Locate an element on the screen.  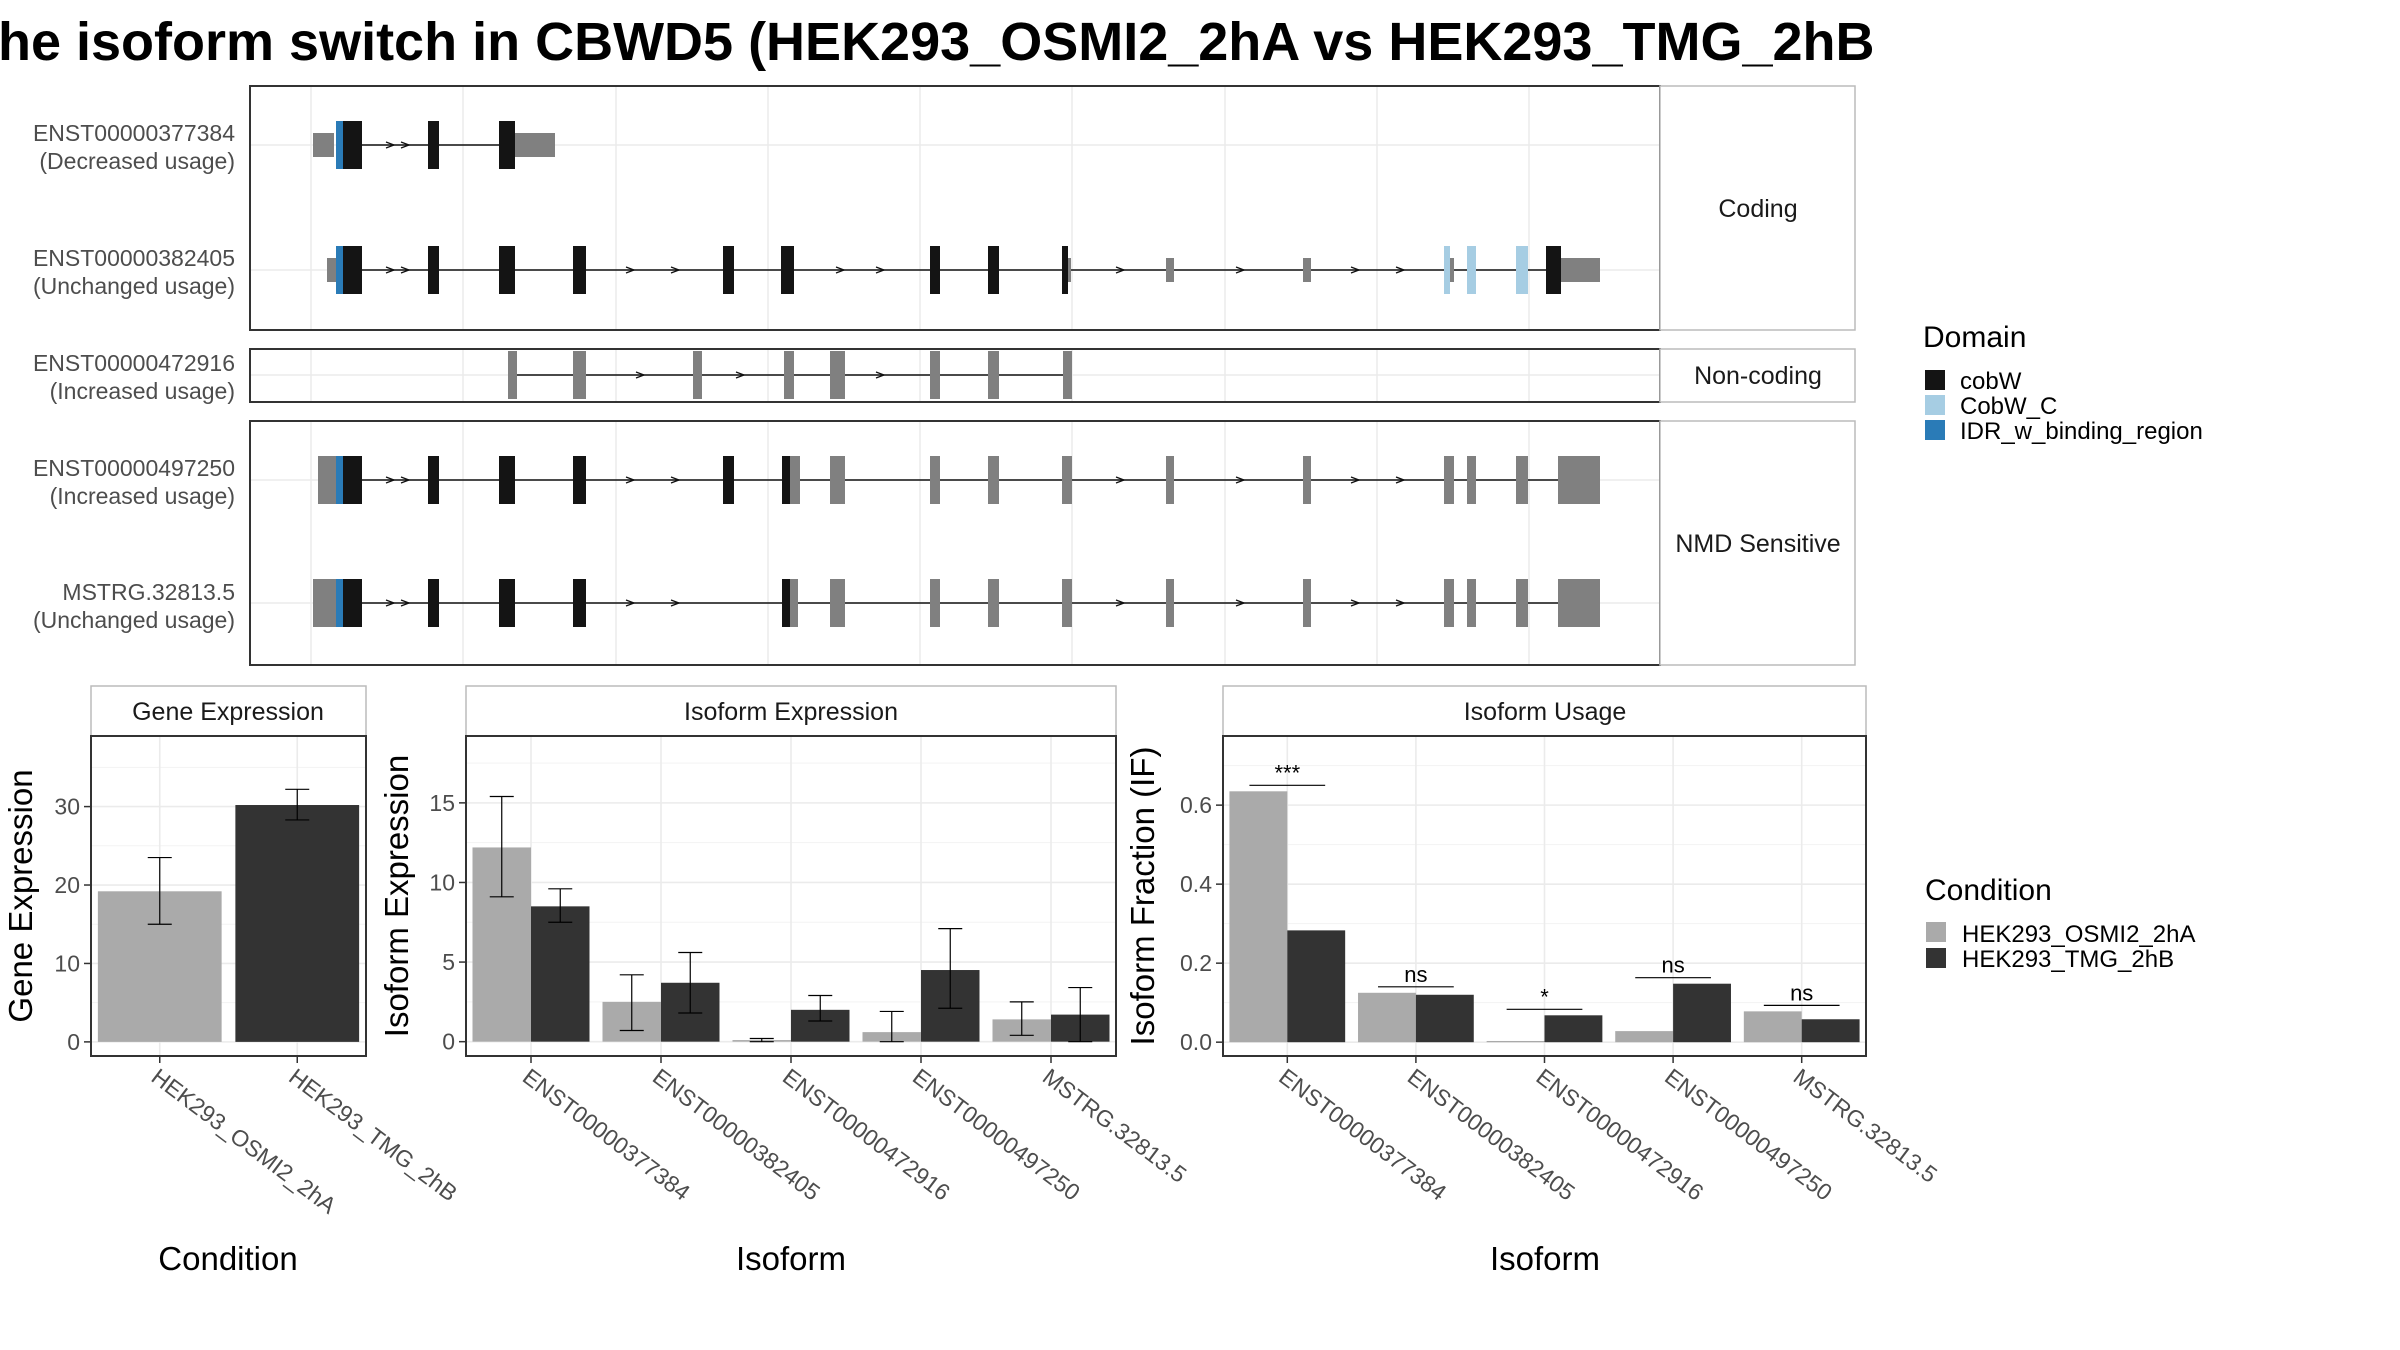
legend-key-cond2 is located at coordinates (1936, 958).